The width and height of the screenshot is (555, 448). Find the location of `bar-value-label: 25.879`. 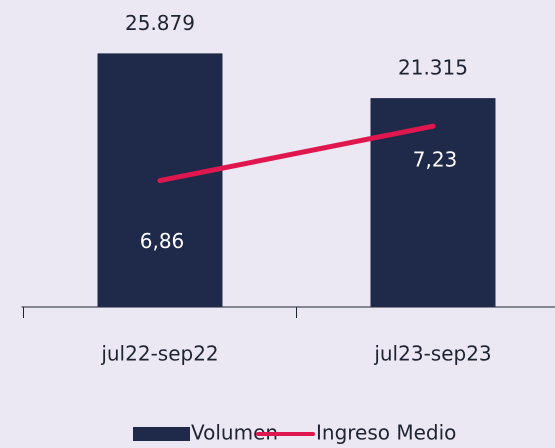

bar-value-label: 25.879 is located at coordinates (160, 23).